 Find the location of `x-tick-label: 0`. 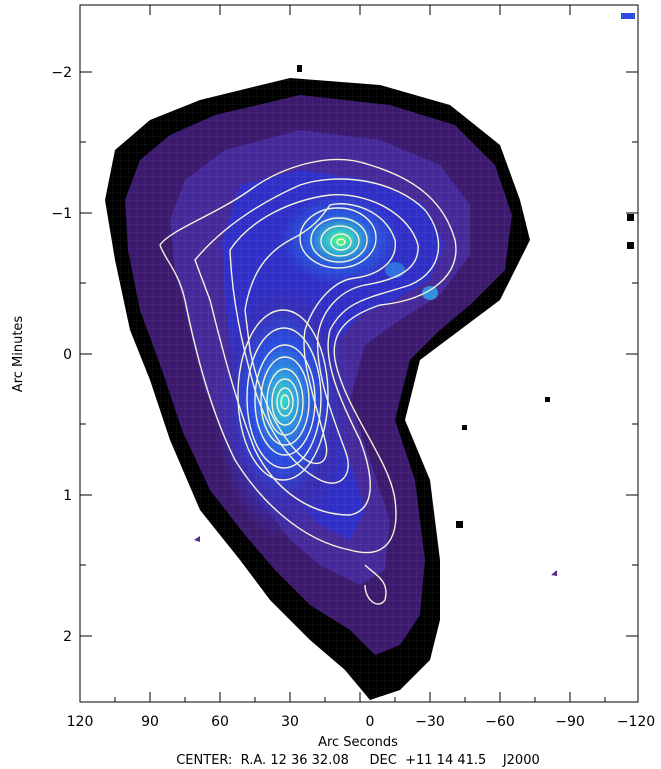

x-tick-label: 0 is located at coordinates (370, 722).